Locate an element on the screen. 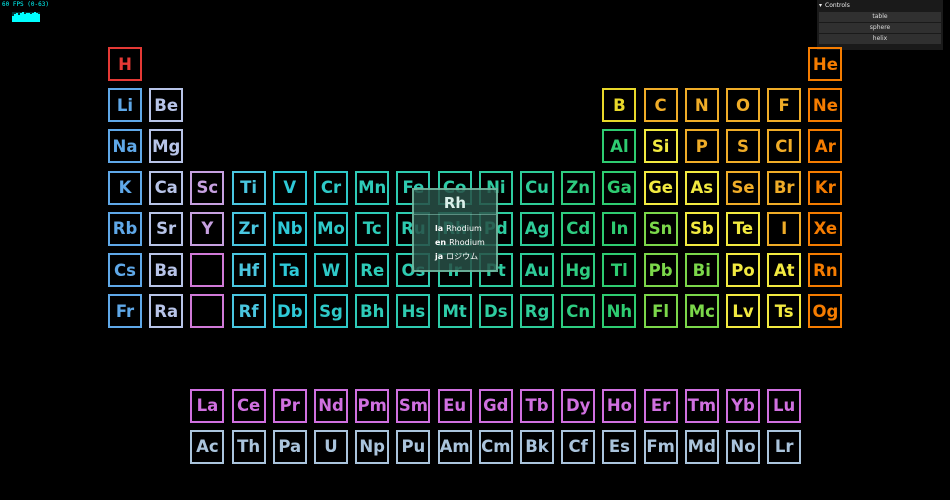 This screenshot has width=950, height=500. element-yb: Yb is located at coordinates (743, 405).